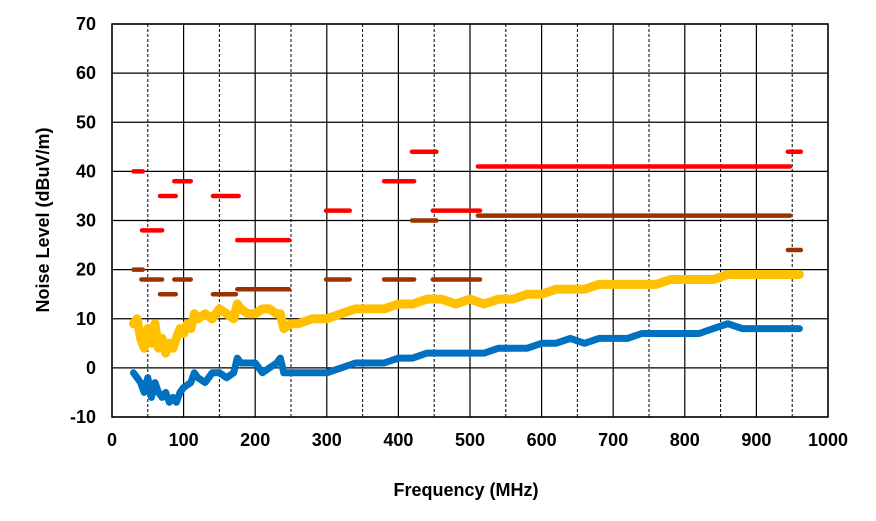 Image resolution: width=876 pixels, height=521 pixels. Describe the element at coordinates (828, 440) in the screenshot. I see `x-tick-label: 1000` at that location.